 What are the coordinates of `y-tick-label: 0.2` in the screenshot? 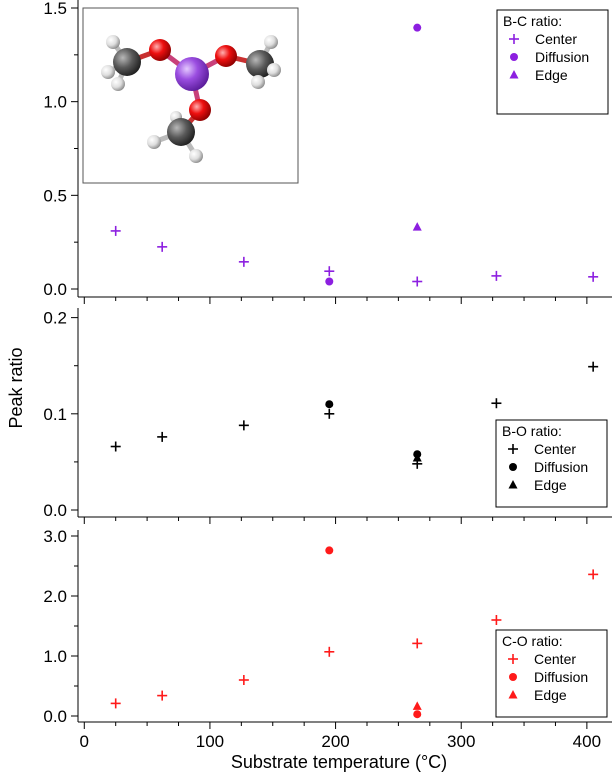 It's located at (55, 318).